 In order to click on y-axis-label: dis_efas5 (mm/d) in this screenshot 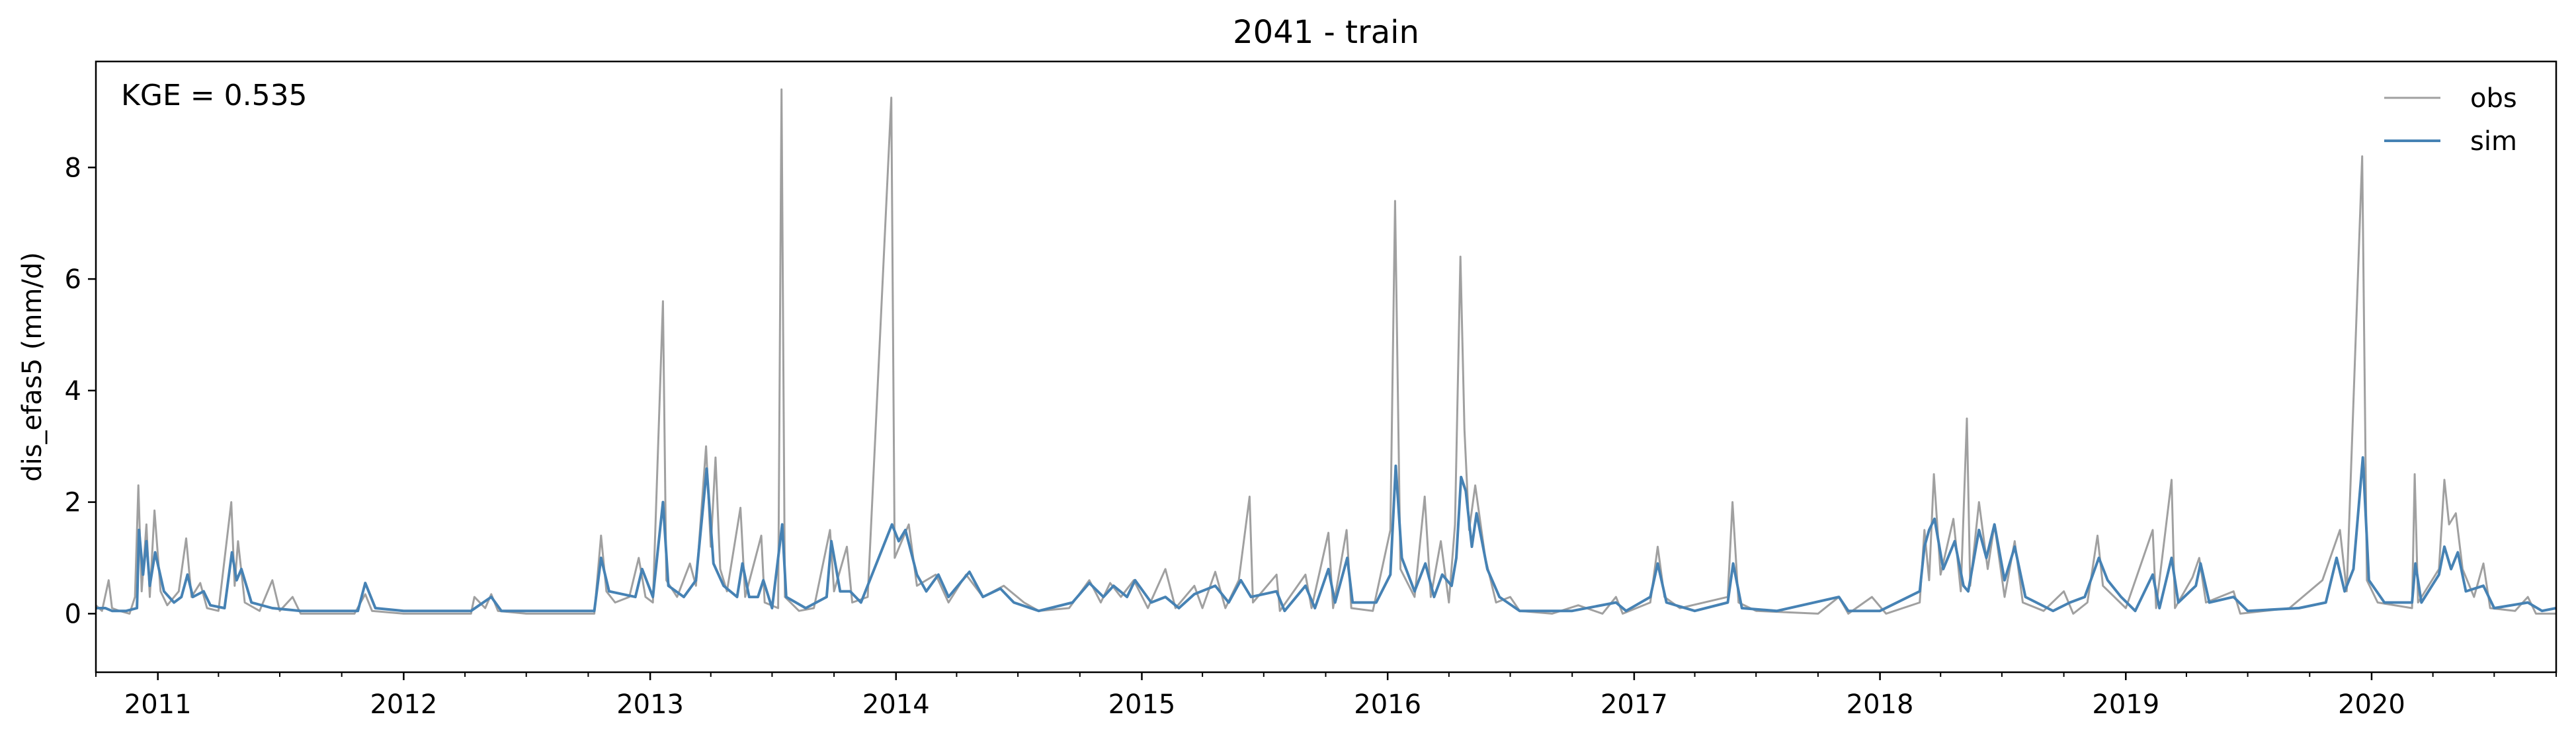, I will do `click(32, 367)`.